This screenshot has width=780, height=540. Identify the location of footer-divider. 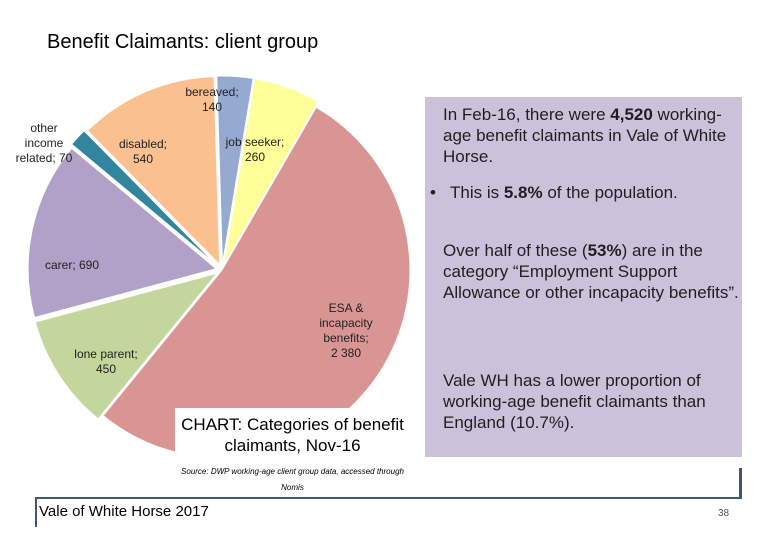
(387, 498).